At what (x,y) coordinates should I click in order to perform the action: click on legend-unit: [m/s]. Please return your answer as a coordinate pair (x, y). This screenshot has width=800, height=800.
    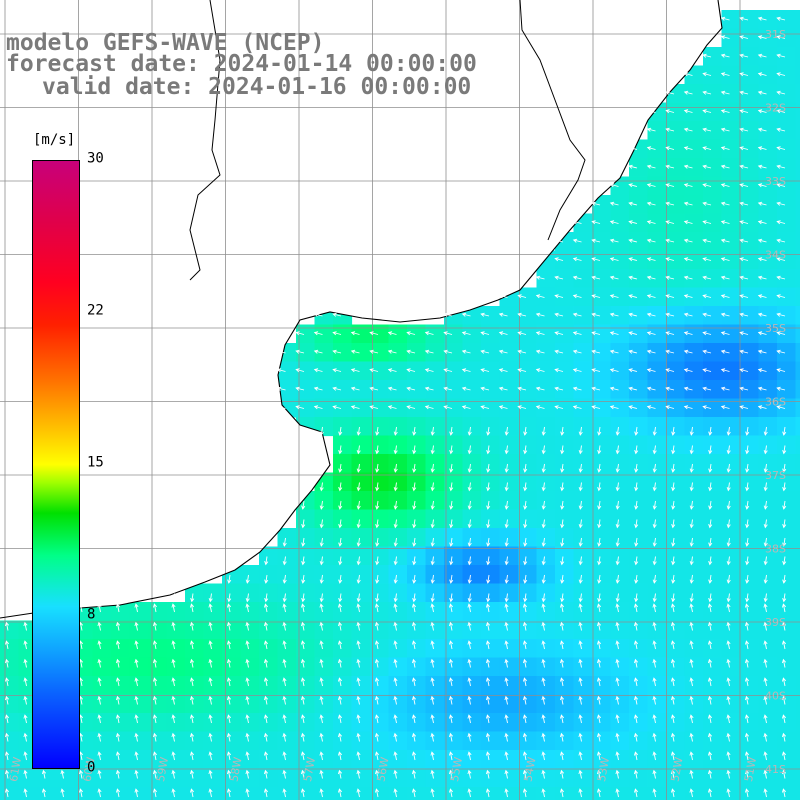
    Looking at the image, I should click on (54, 140).